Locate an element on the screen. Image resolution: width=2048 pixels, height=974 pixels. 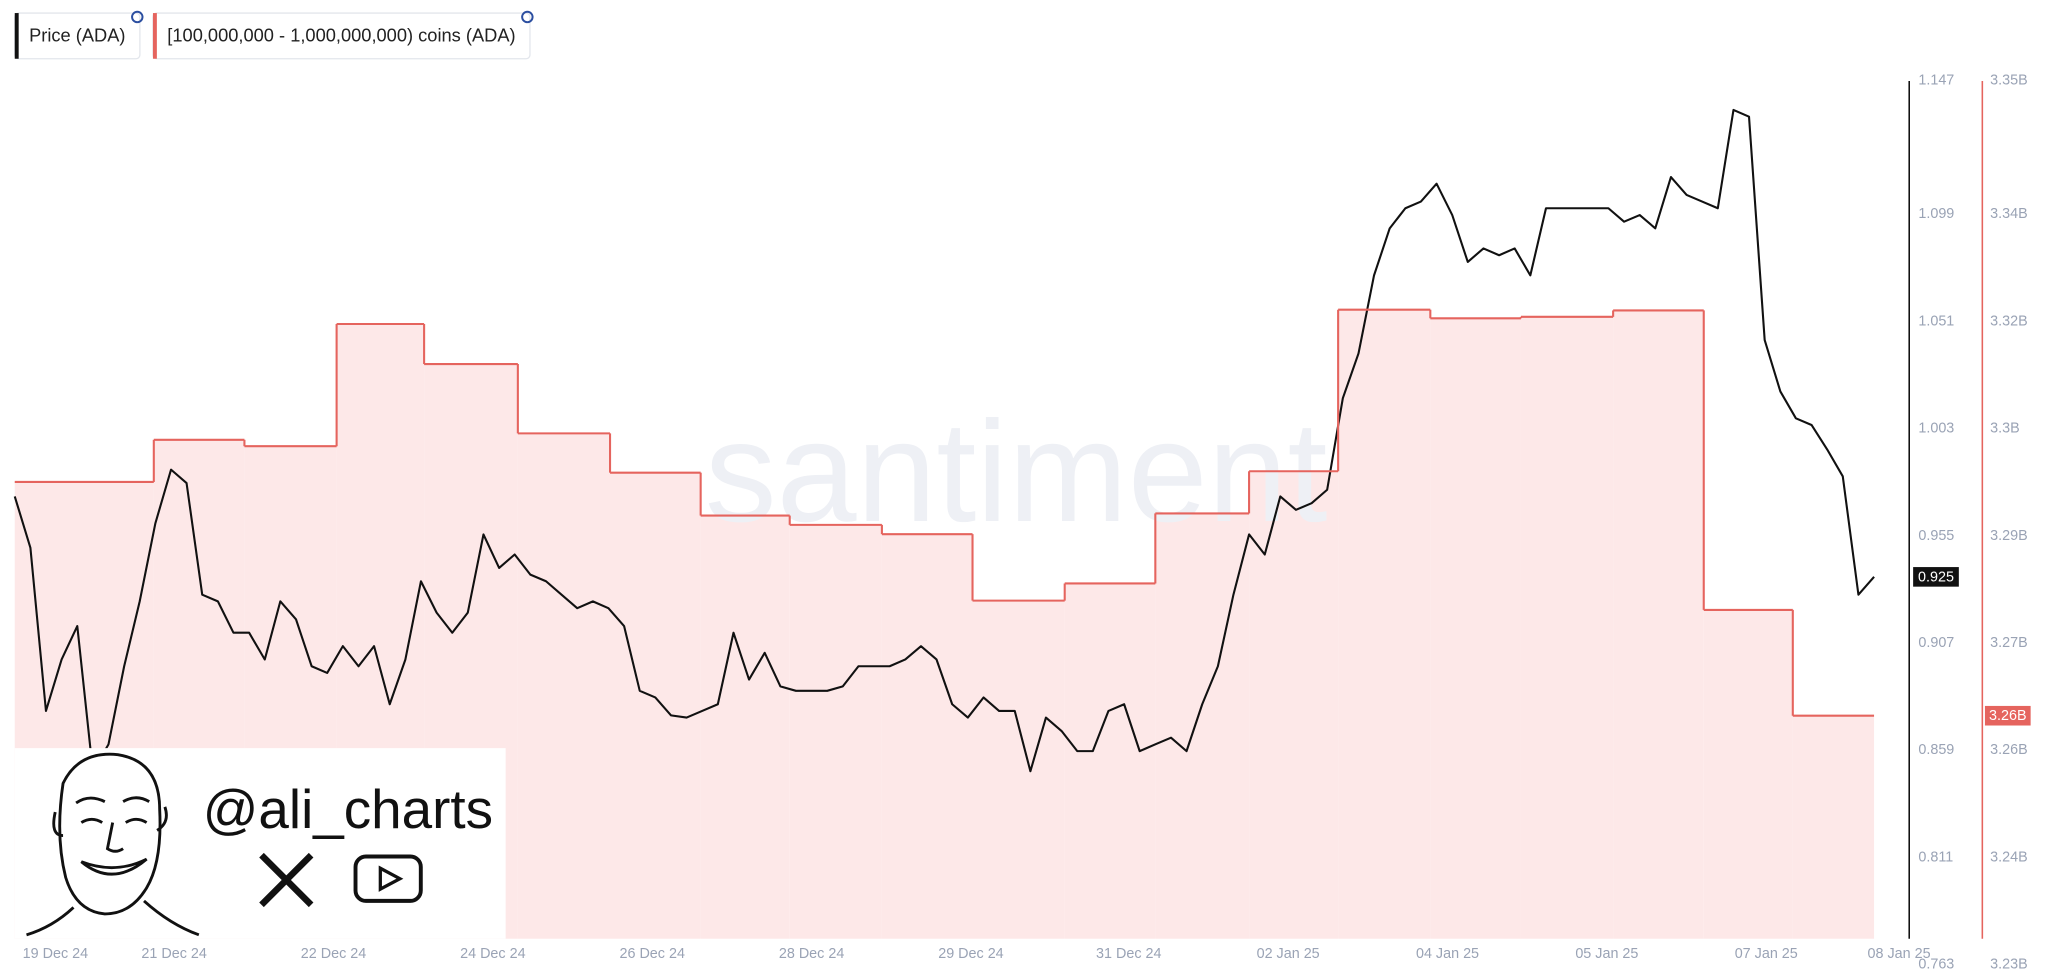
x-tick-label: 22 Dec 24 is located at coordinates (333, 954).